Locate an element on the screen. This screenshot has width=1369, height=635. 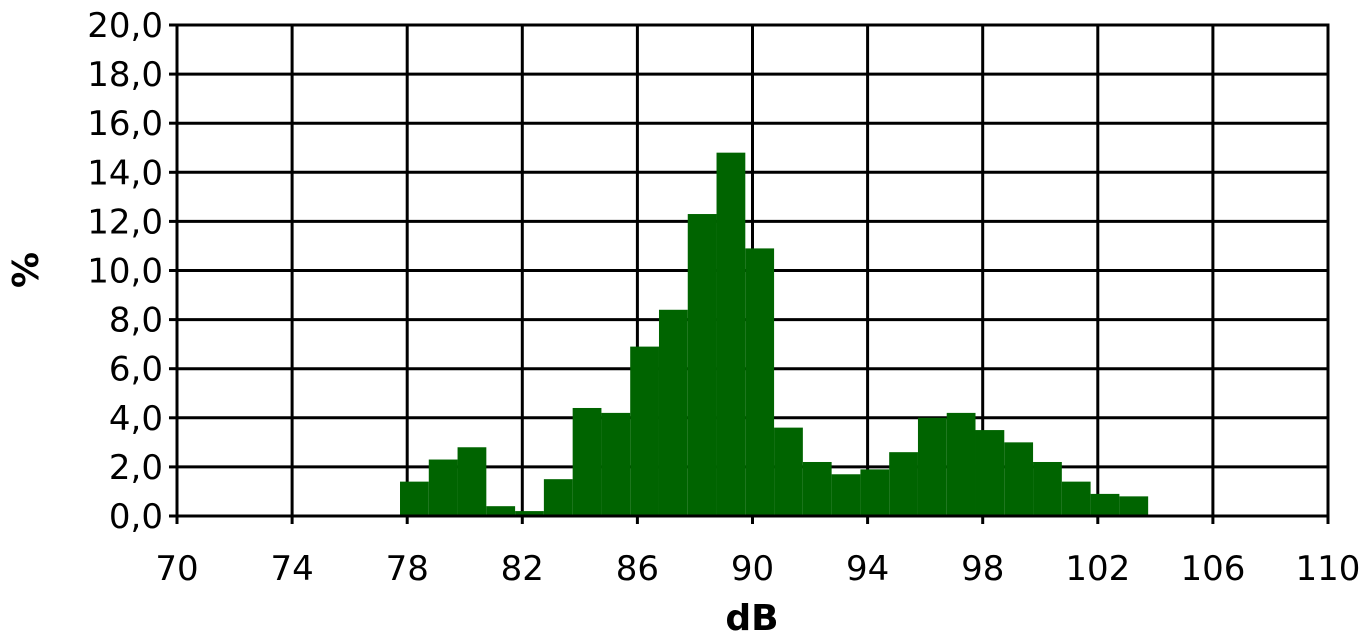
y-tick-label: 6,0 is located at coordinates (136, 370).